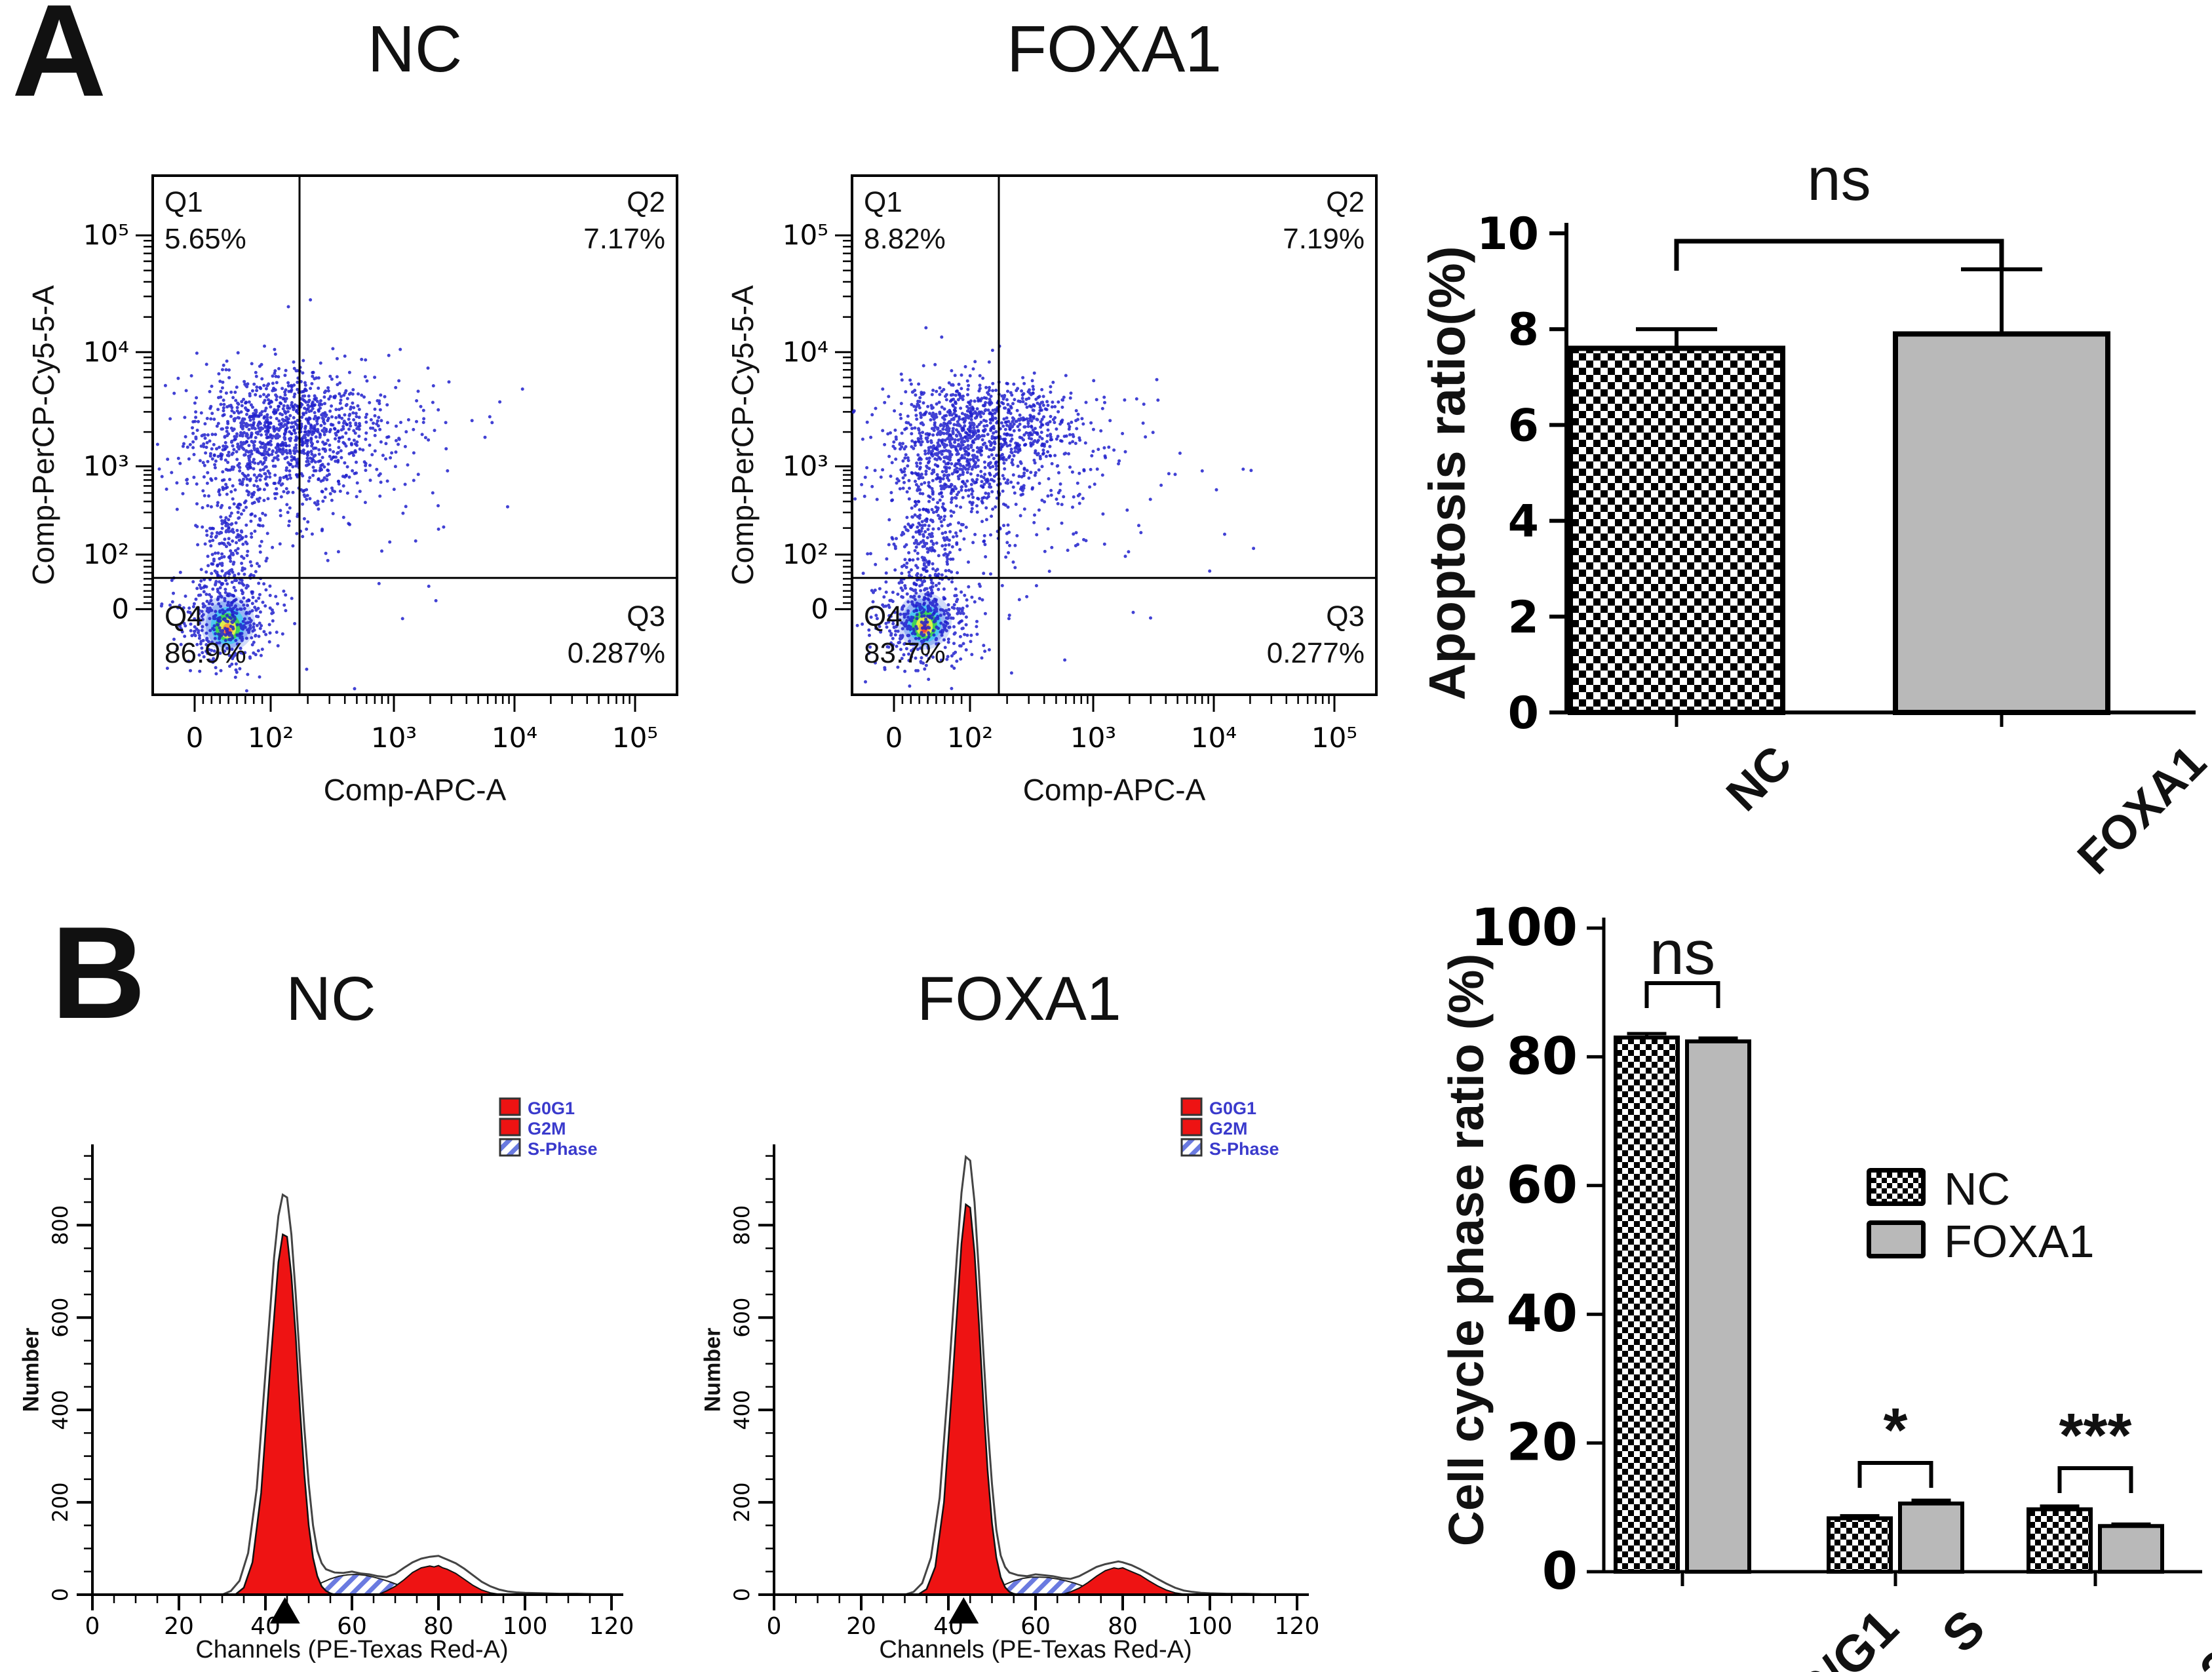  What do you see at coordinates (1114, 49) in the screenshot?
I see `flow-foxa1-title: FOXA1` at bounding box center [1114, 49].